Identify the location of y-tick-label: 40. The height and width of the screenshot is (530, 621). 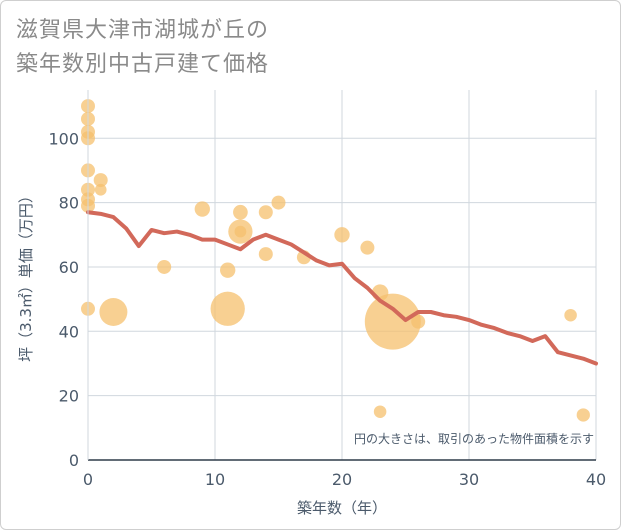
(69, 331).